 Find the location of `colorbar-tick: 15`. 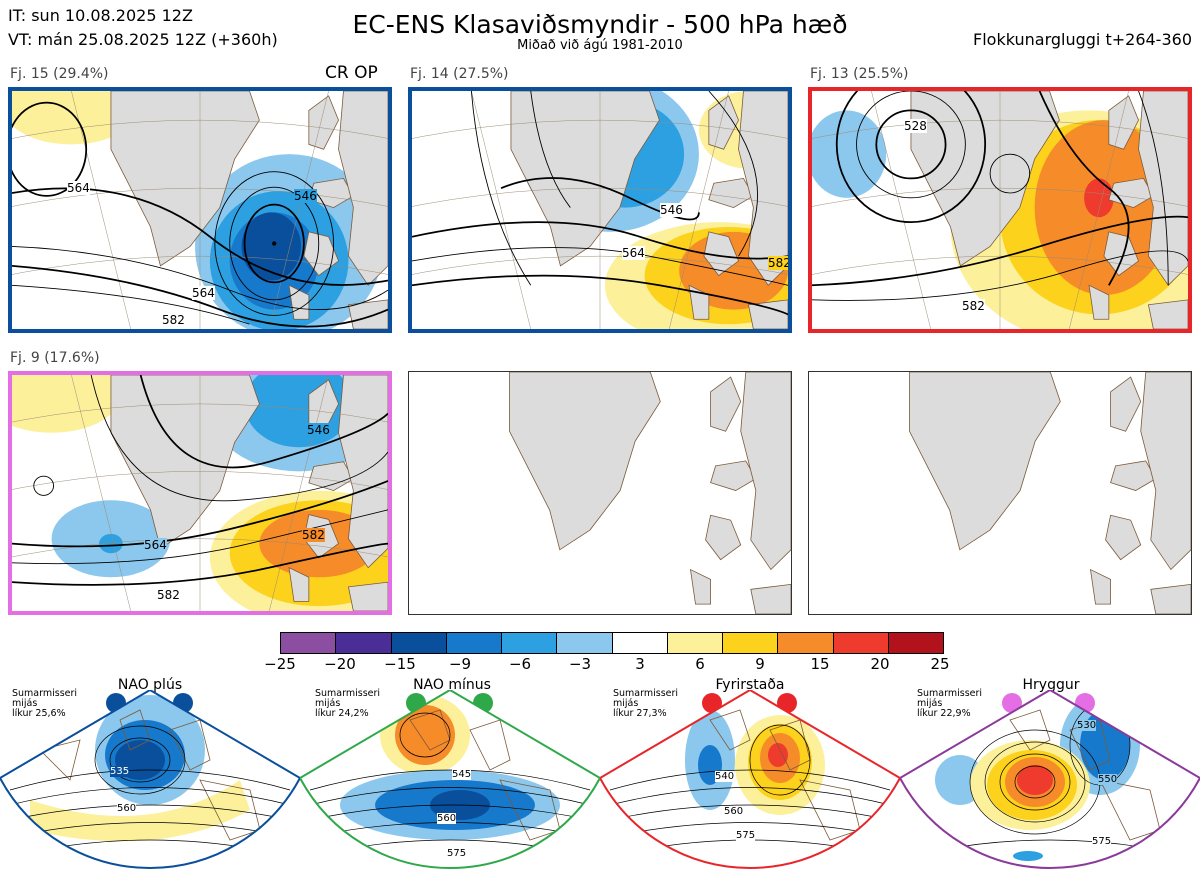

colorbar-tick: 15 is located at coordinates (820, 664).